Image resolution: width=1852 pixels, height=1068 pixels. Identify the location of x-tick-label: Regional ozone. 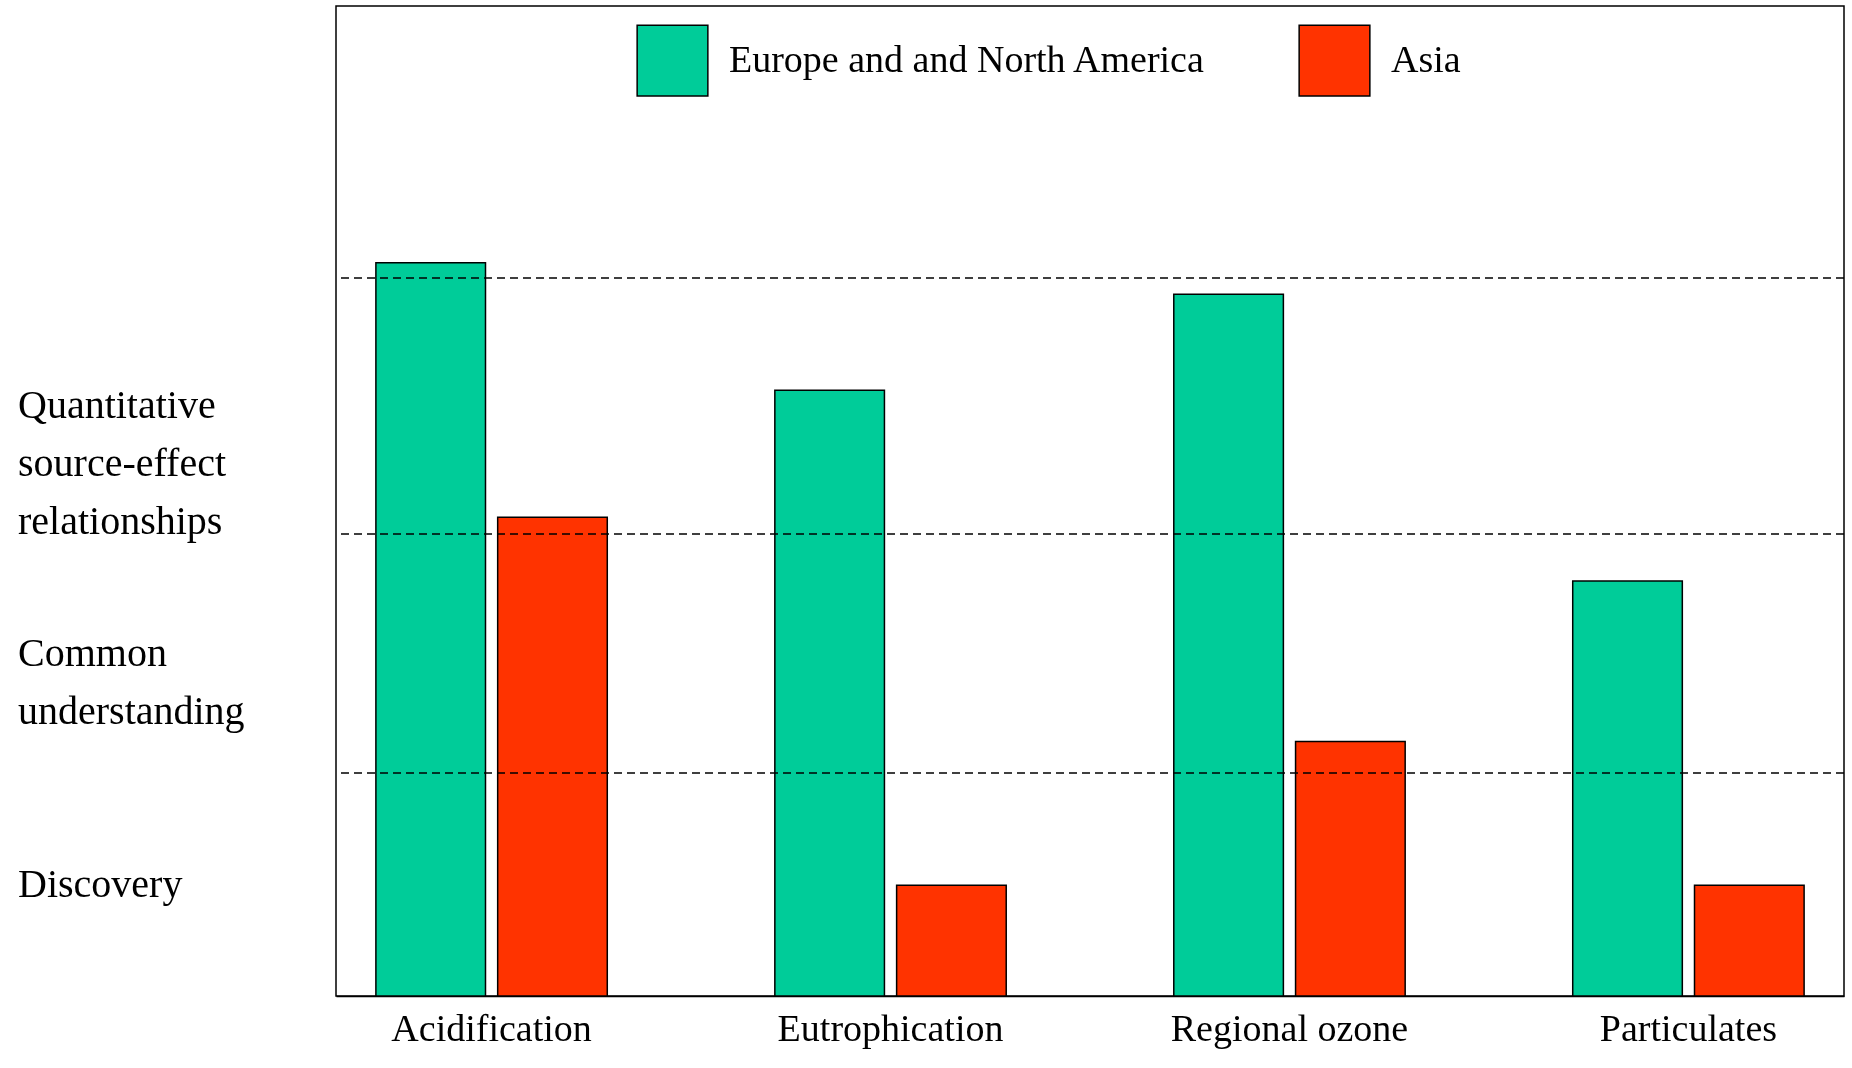
(1289, 1027).